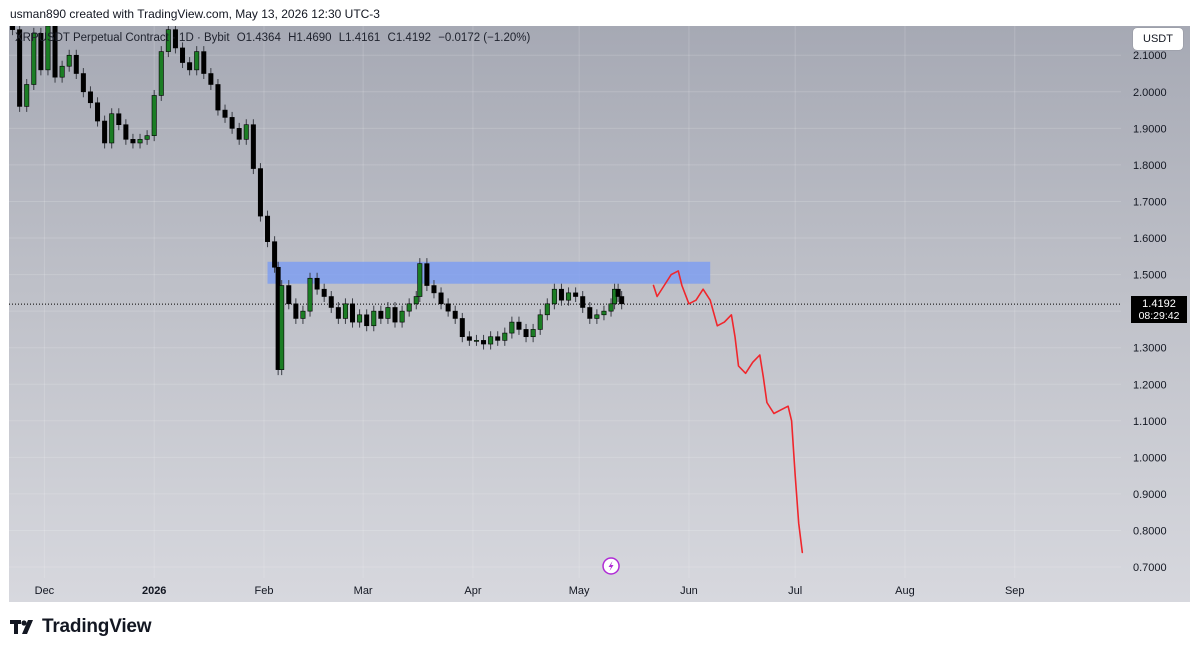 This screenshot has height=655, width=1200. What do you see at coordinates (45, 591) in the screenshot?
I see `time-axis-tick-label: Dec` at bounding box center [45, 591].